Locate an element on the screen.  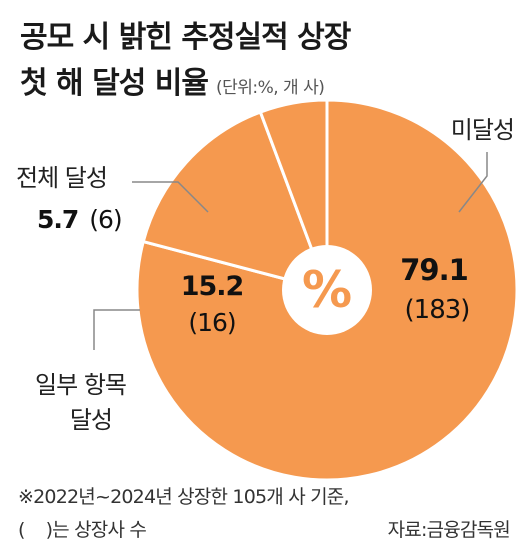
chart-title: 공모 시 밝힌 추정실적 상장 is located at coordinates (185, 34).